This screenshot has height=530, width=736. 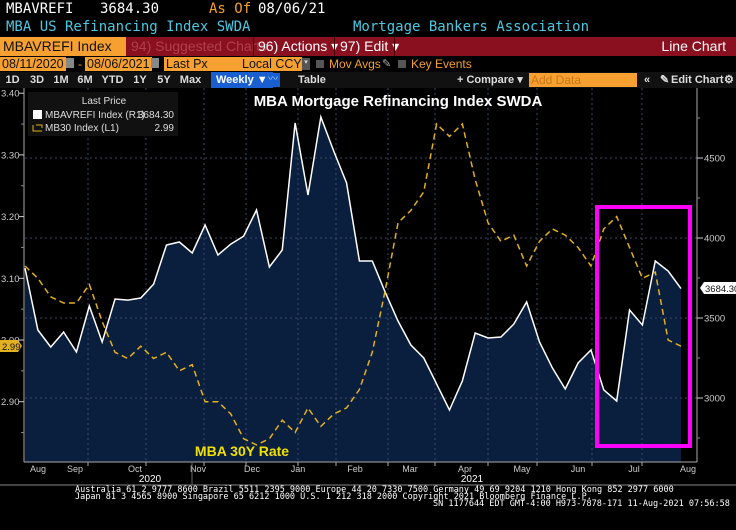 I want to click on left-tick-label: 2.90, so click(x=10, y=402).